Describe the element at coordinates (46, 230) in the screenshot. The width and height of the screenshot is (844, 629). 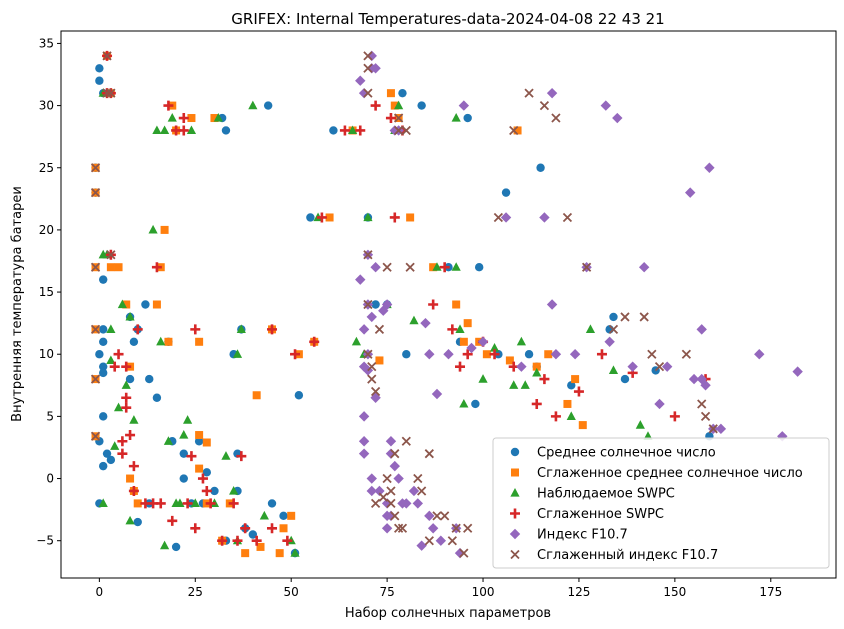
I see `y-tick-label: 20` at that location.